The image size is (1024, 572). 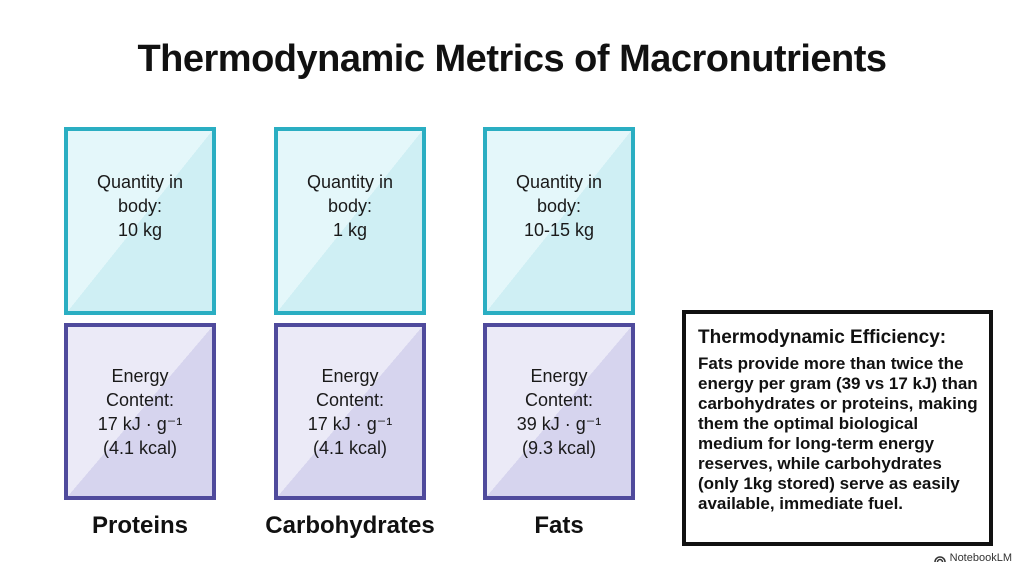 I want to click on carbohydrates-quantity-card: Quantity in body: 1 kg, so click(x=350, y=221).